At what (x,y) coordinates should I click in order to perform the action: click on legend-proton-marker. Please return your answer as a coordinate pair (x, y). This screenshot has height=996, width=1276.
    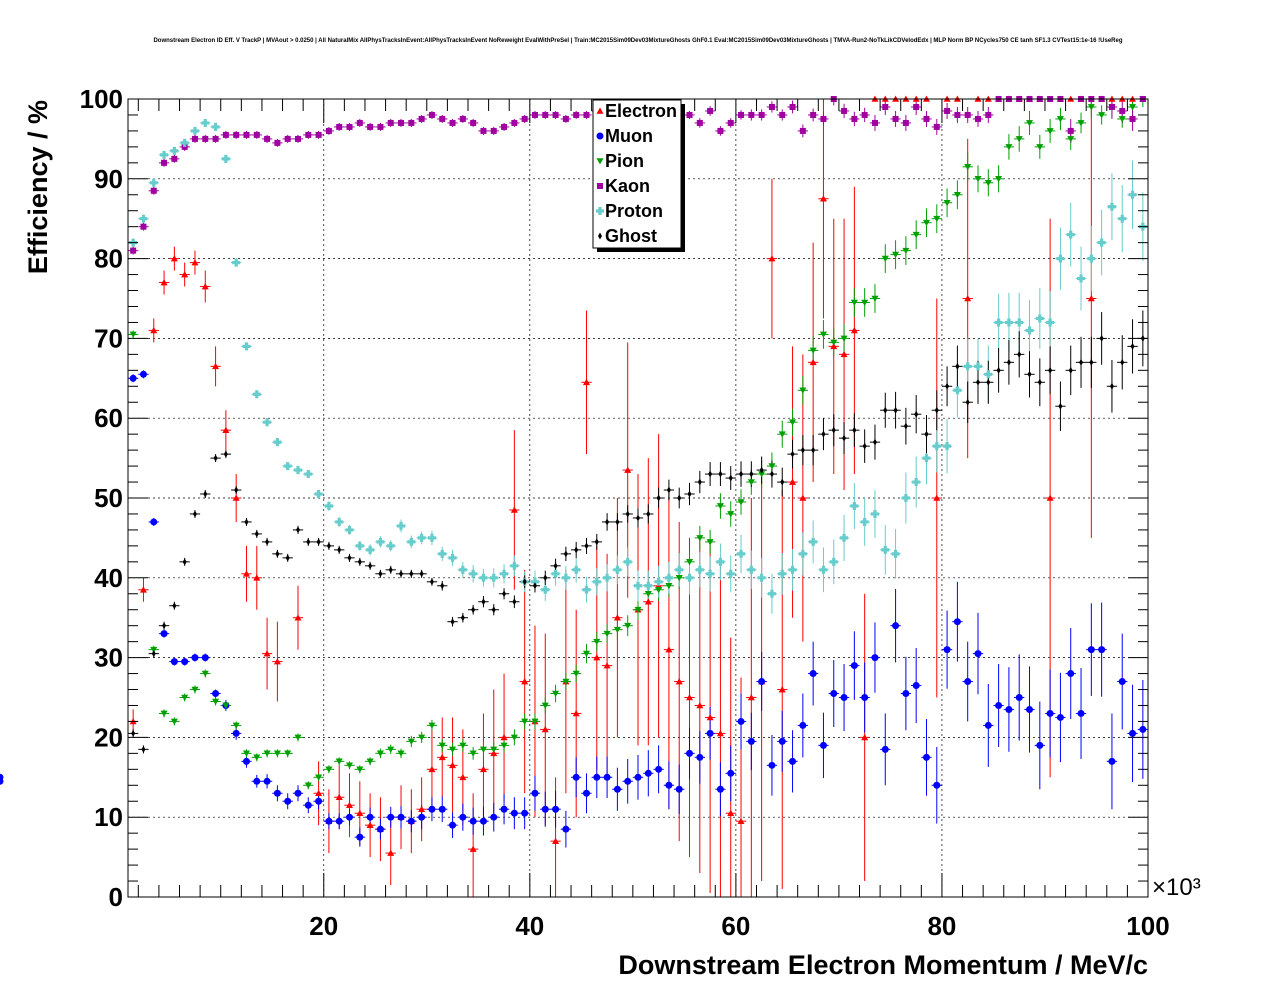
    Looking at the image, I should click on (600, 211).